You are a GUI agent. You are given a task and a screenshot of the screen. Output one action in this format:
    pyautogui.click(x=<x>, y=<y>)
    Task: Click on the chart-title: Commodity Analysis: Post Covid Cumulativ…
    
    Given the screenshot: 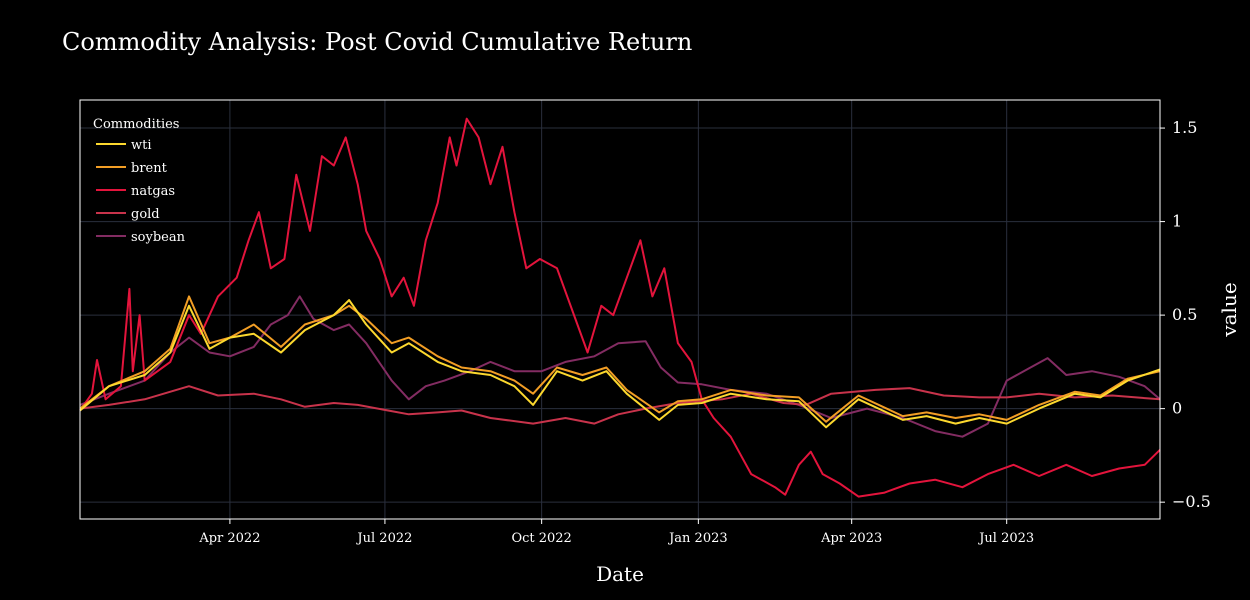 What is the action you would take?
    pyautogui.click(x=377, y=42)
    